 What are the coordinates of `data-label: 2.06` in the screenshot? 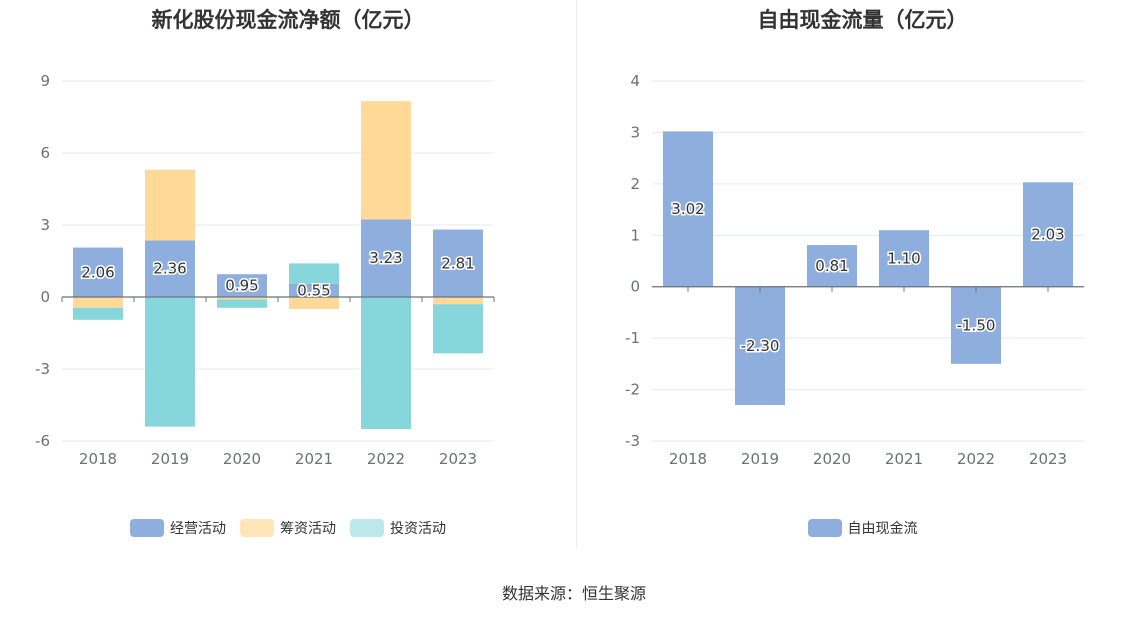 It's located at (97, 272).